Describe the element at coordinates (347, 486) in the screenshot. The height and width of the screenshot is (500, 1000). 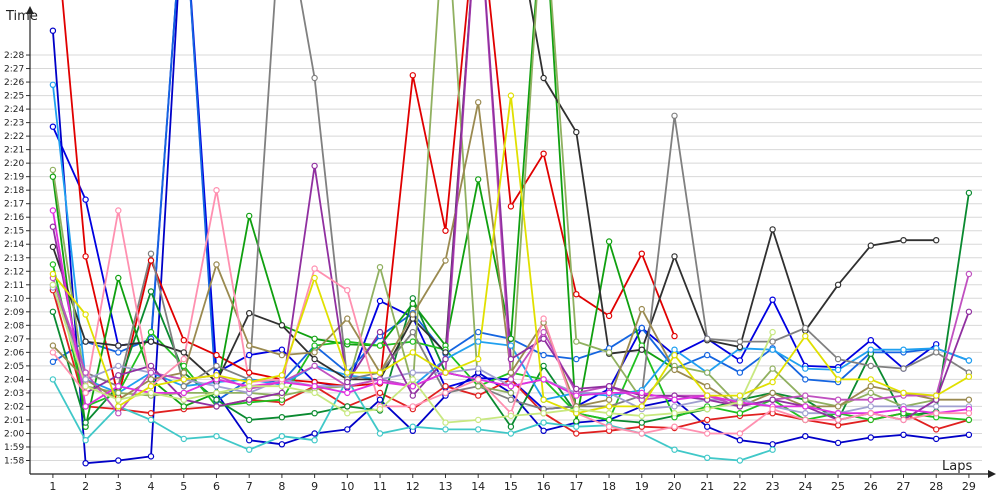
I see `x-tick-label: 10` at that location.